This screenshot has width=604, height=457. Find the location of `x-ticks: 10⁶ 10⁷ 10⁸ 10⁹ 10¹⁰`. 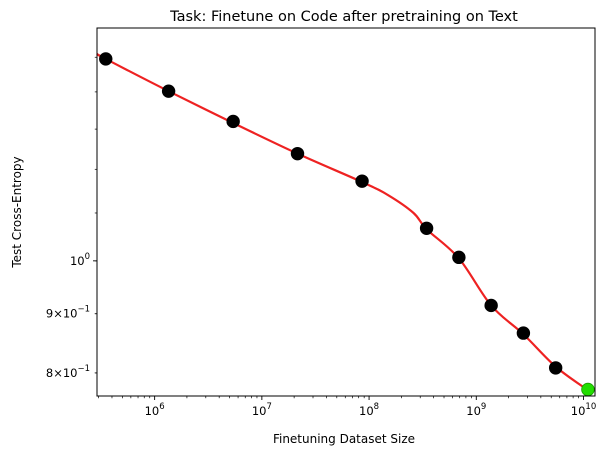

x-ticks: 10⁶ 10⁷ 10⁸ 10⁹ 10¹⁰ is located at coordinates (347, 407).